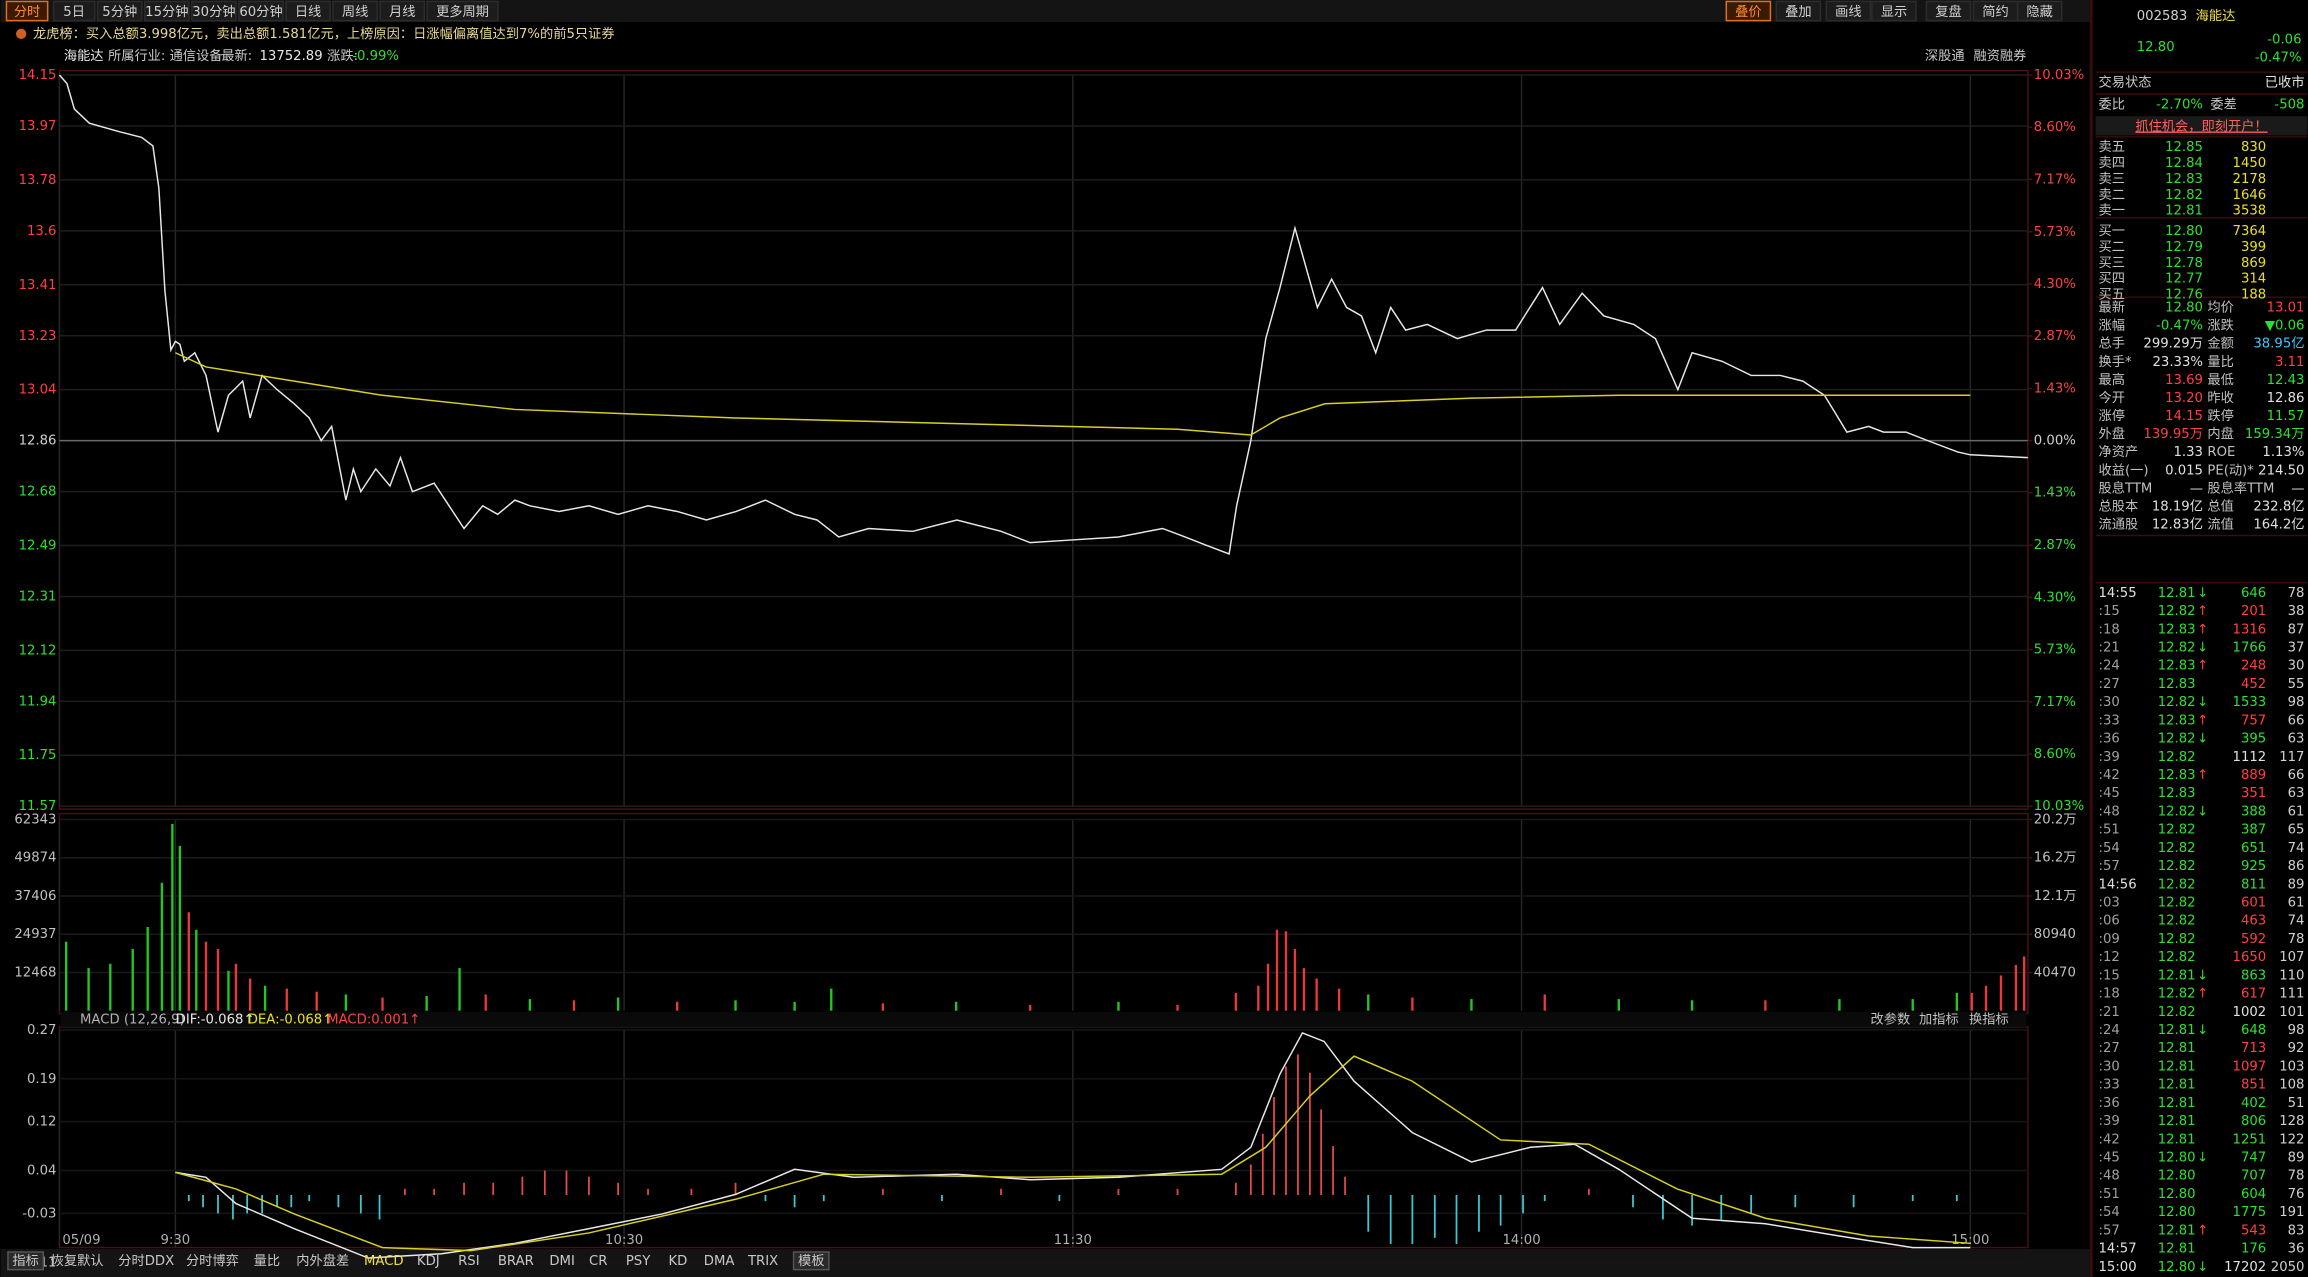 This screenshot has height=1277, width=2308. I want to click on tab-label: 60分钟, so click(260, 11).